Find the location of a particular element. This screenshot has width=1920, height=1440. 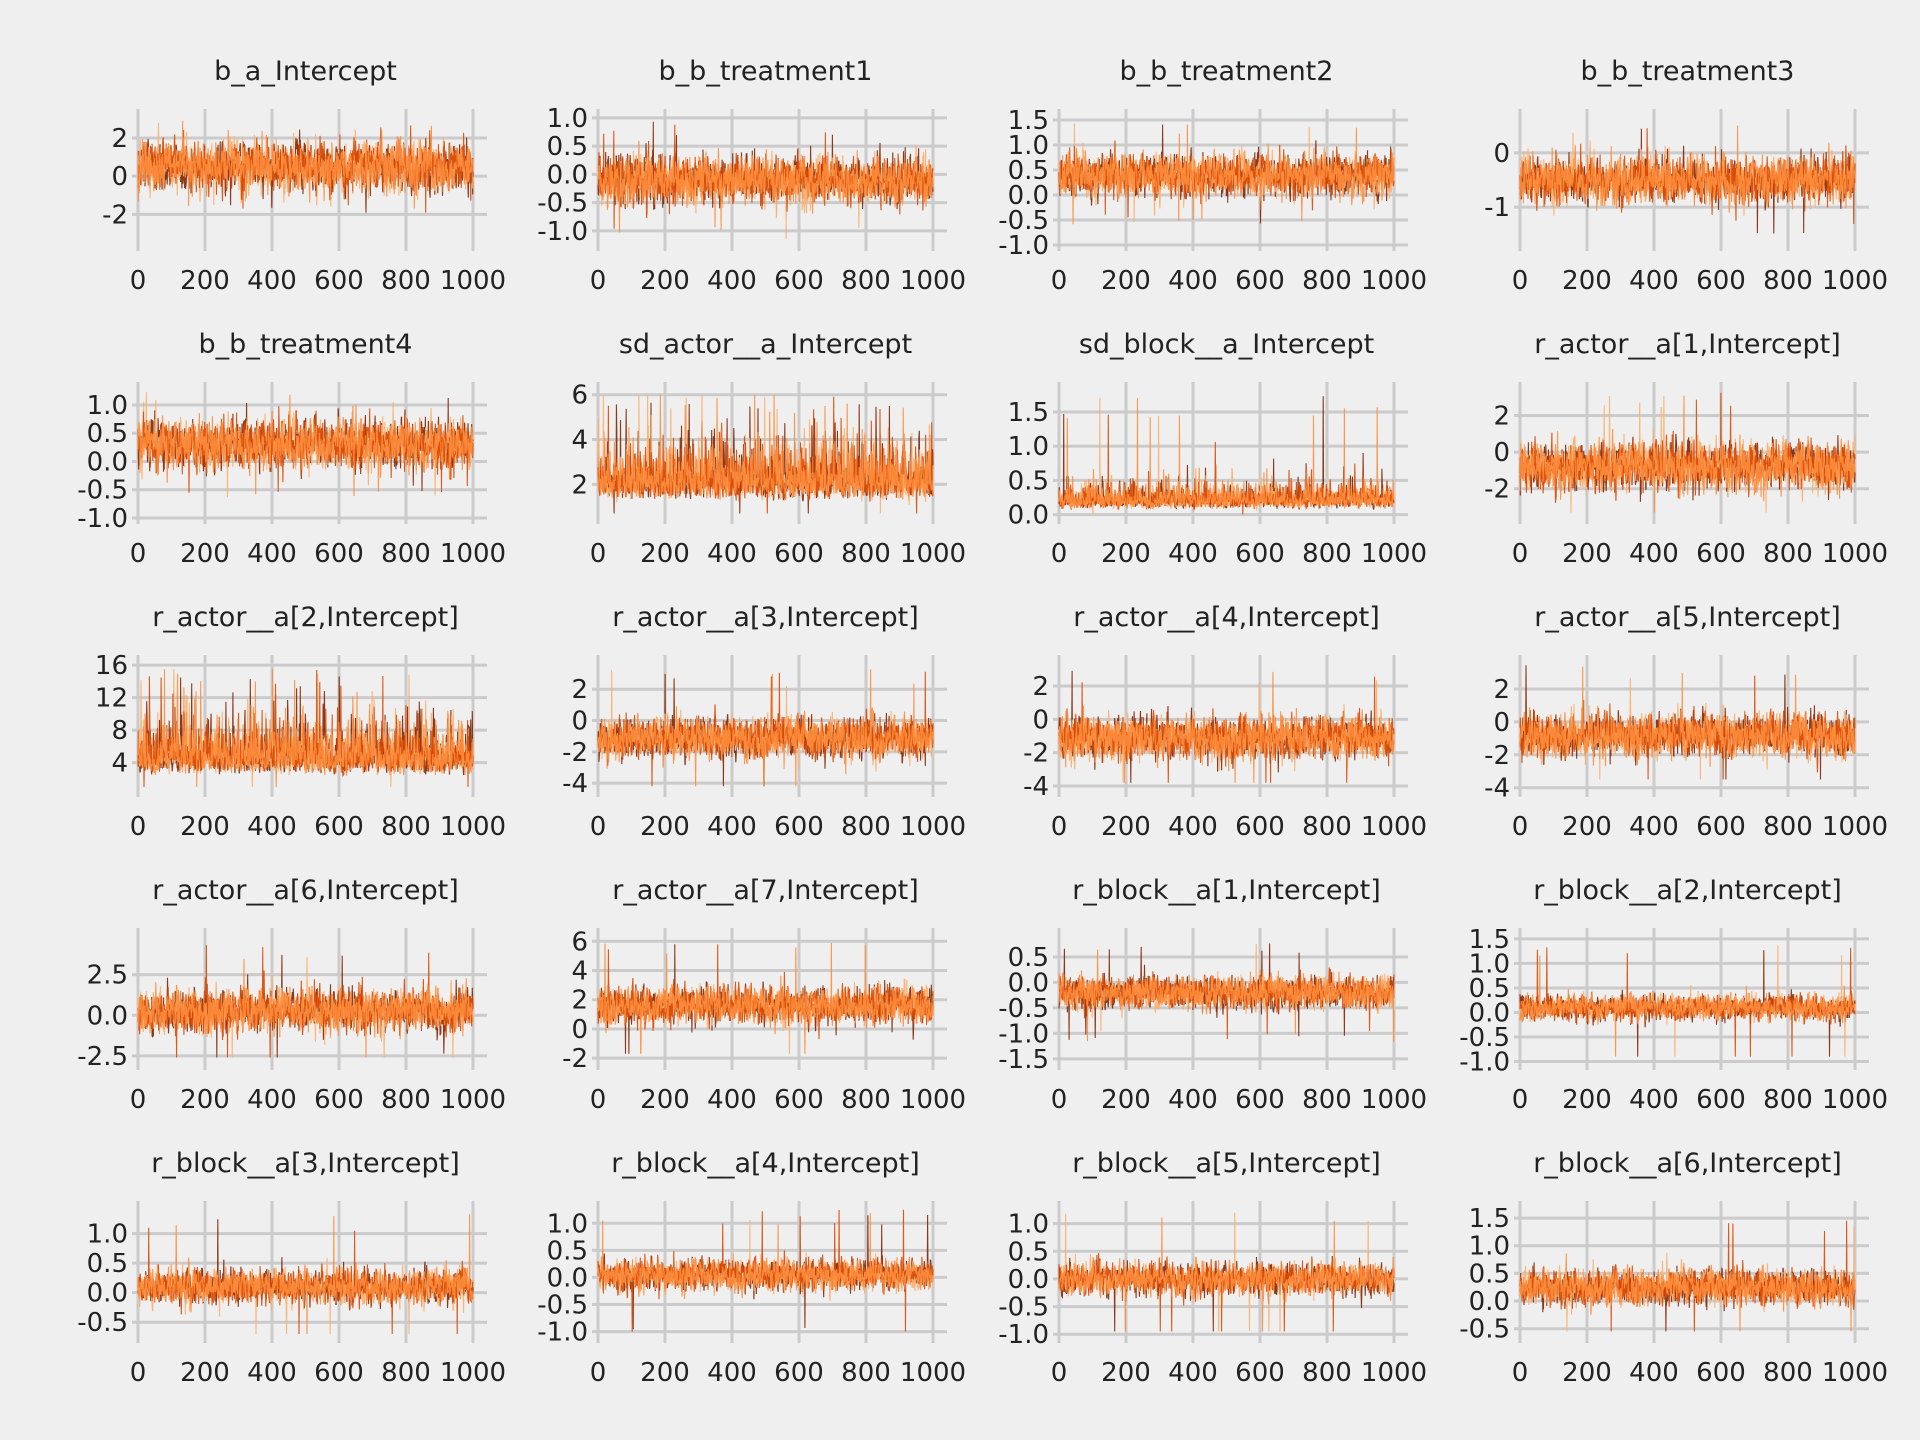

y-tick-label: 6 is located at coordinates (579, 942).